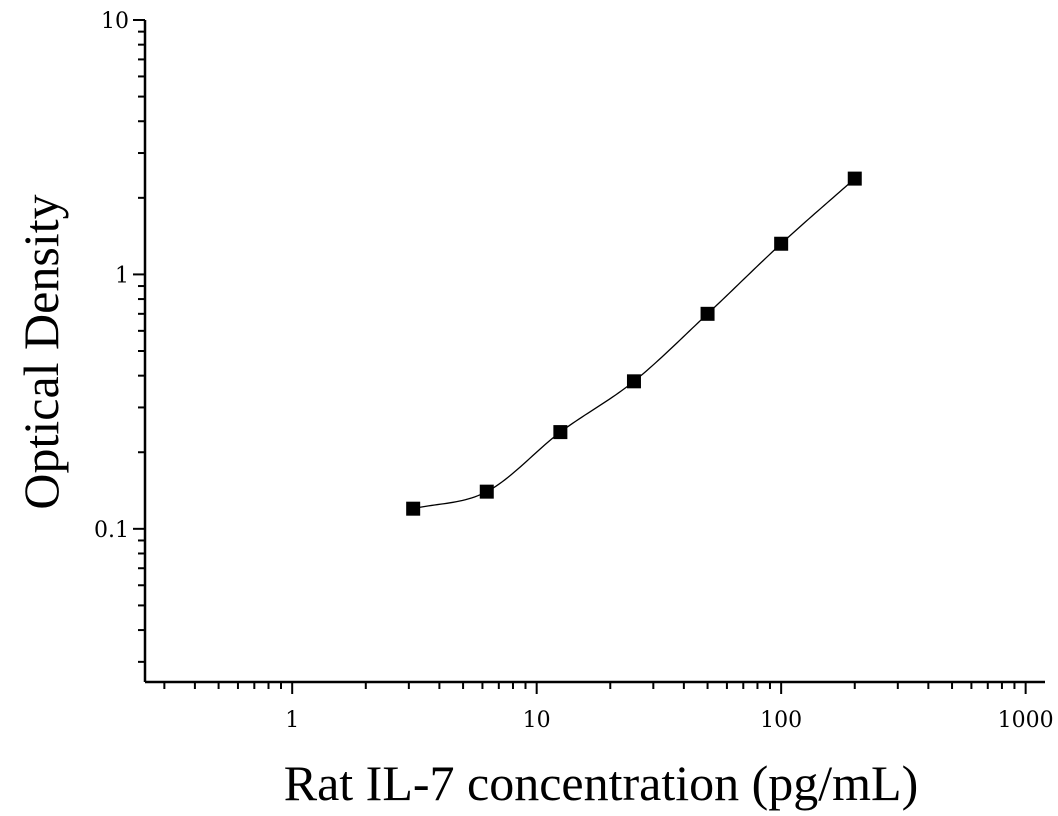 The image size is (1058, 816). What do you see at coordinates (1026, 720) in the screenshot?
I see `x-tick-label: 1000` at bounding box center [1026, 720].